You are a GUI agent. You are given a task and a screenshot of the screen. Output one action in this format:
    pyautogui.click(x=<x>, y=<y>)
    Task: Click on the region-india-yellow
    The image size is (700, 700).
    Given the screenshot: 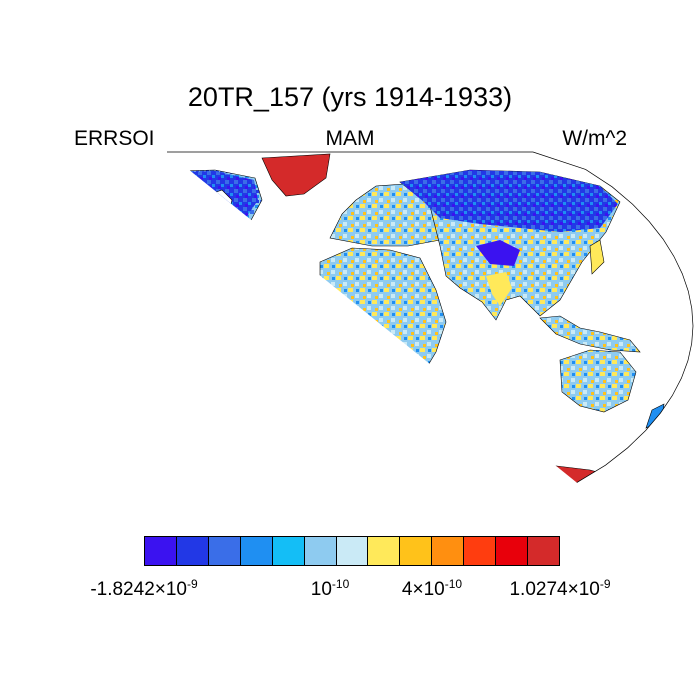 What is the action you would take?
    pyautogui.click(x=499, y=289)
    